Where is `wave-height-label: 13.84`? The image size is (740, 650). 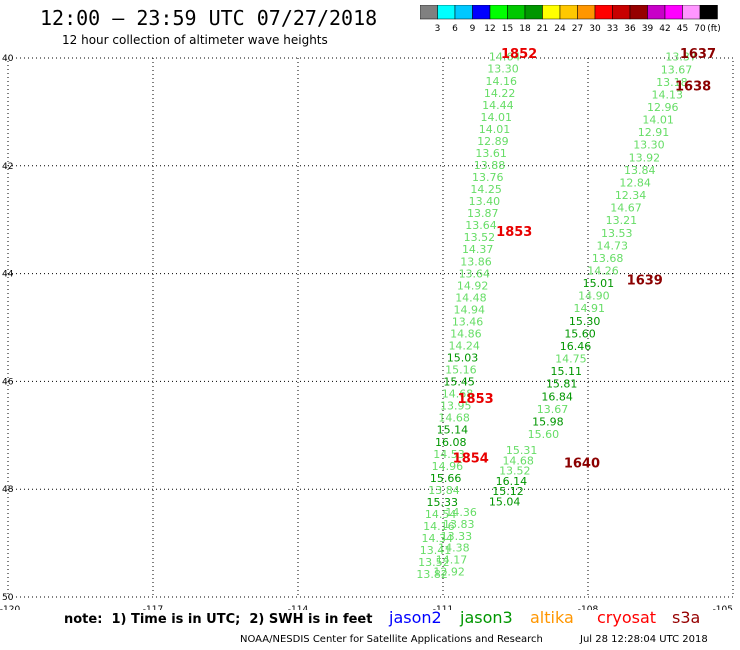
wave-height-label: 13.84 is located at coordinates (444, 490).